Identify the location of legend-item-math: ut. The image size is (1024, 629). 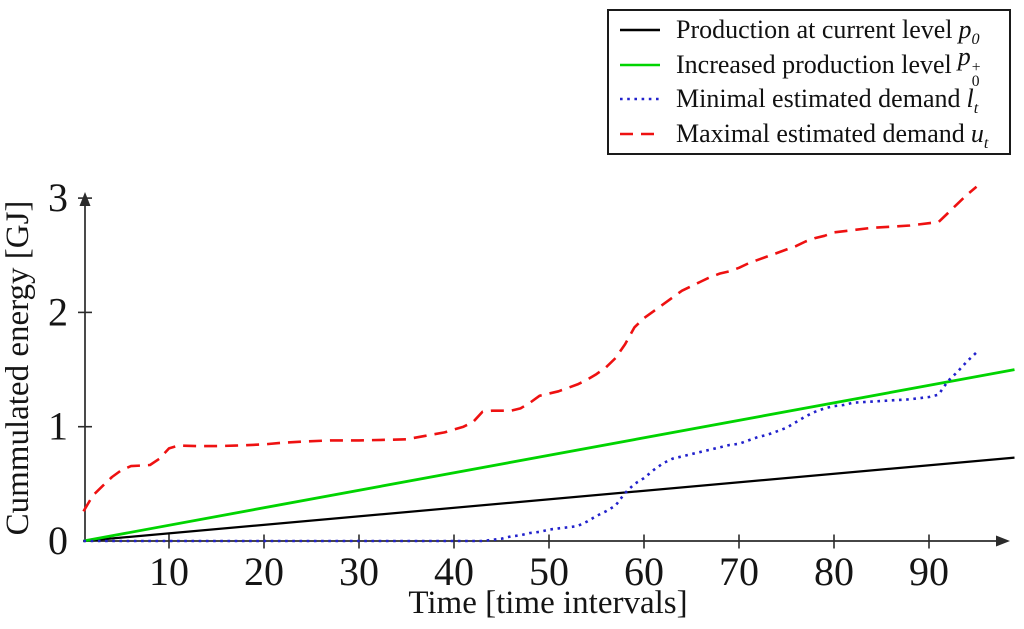
(979, 135).